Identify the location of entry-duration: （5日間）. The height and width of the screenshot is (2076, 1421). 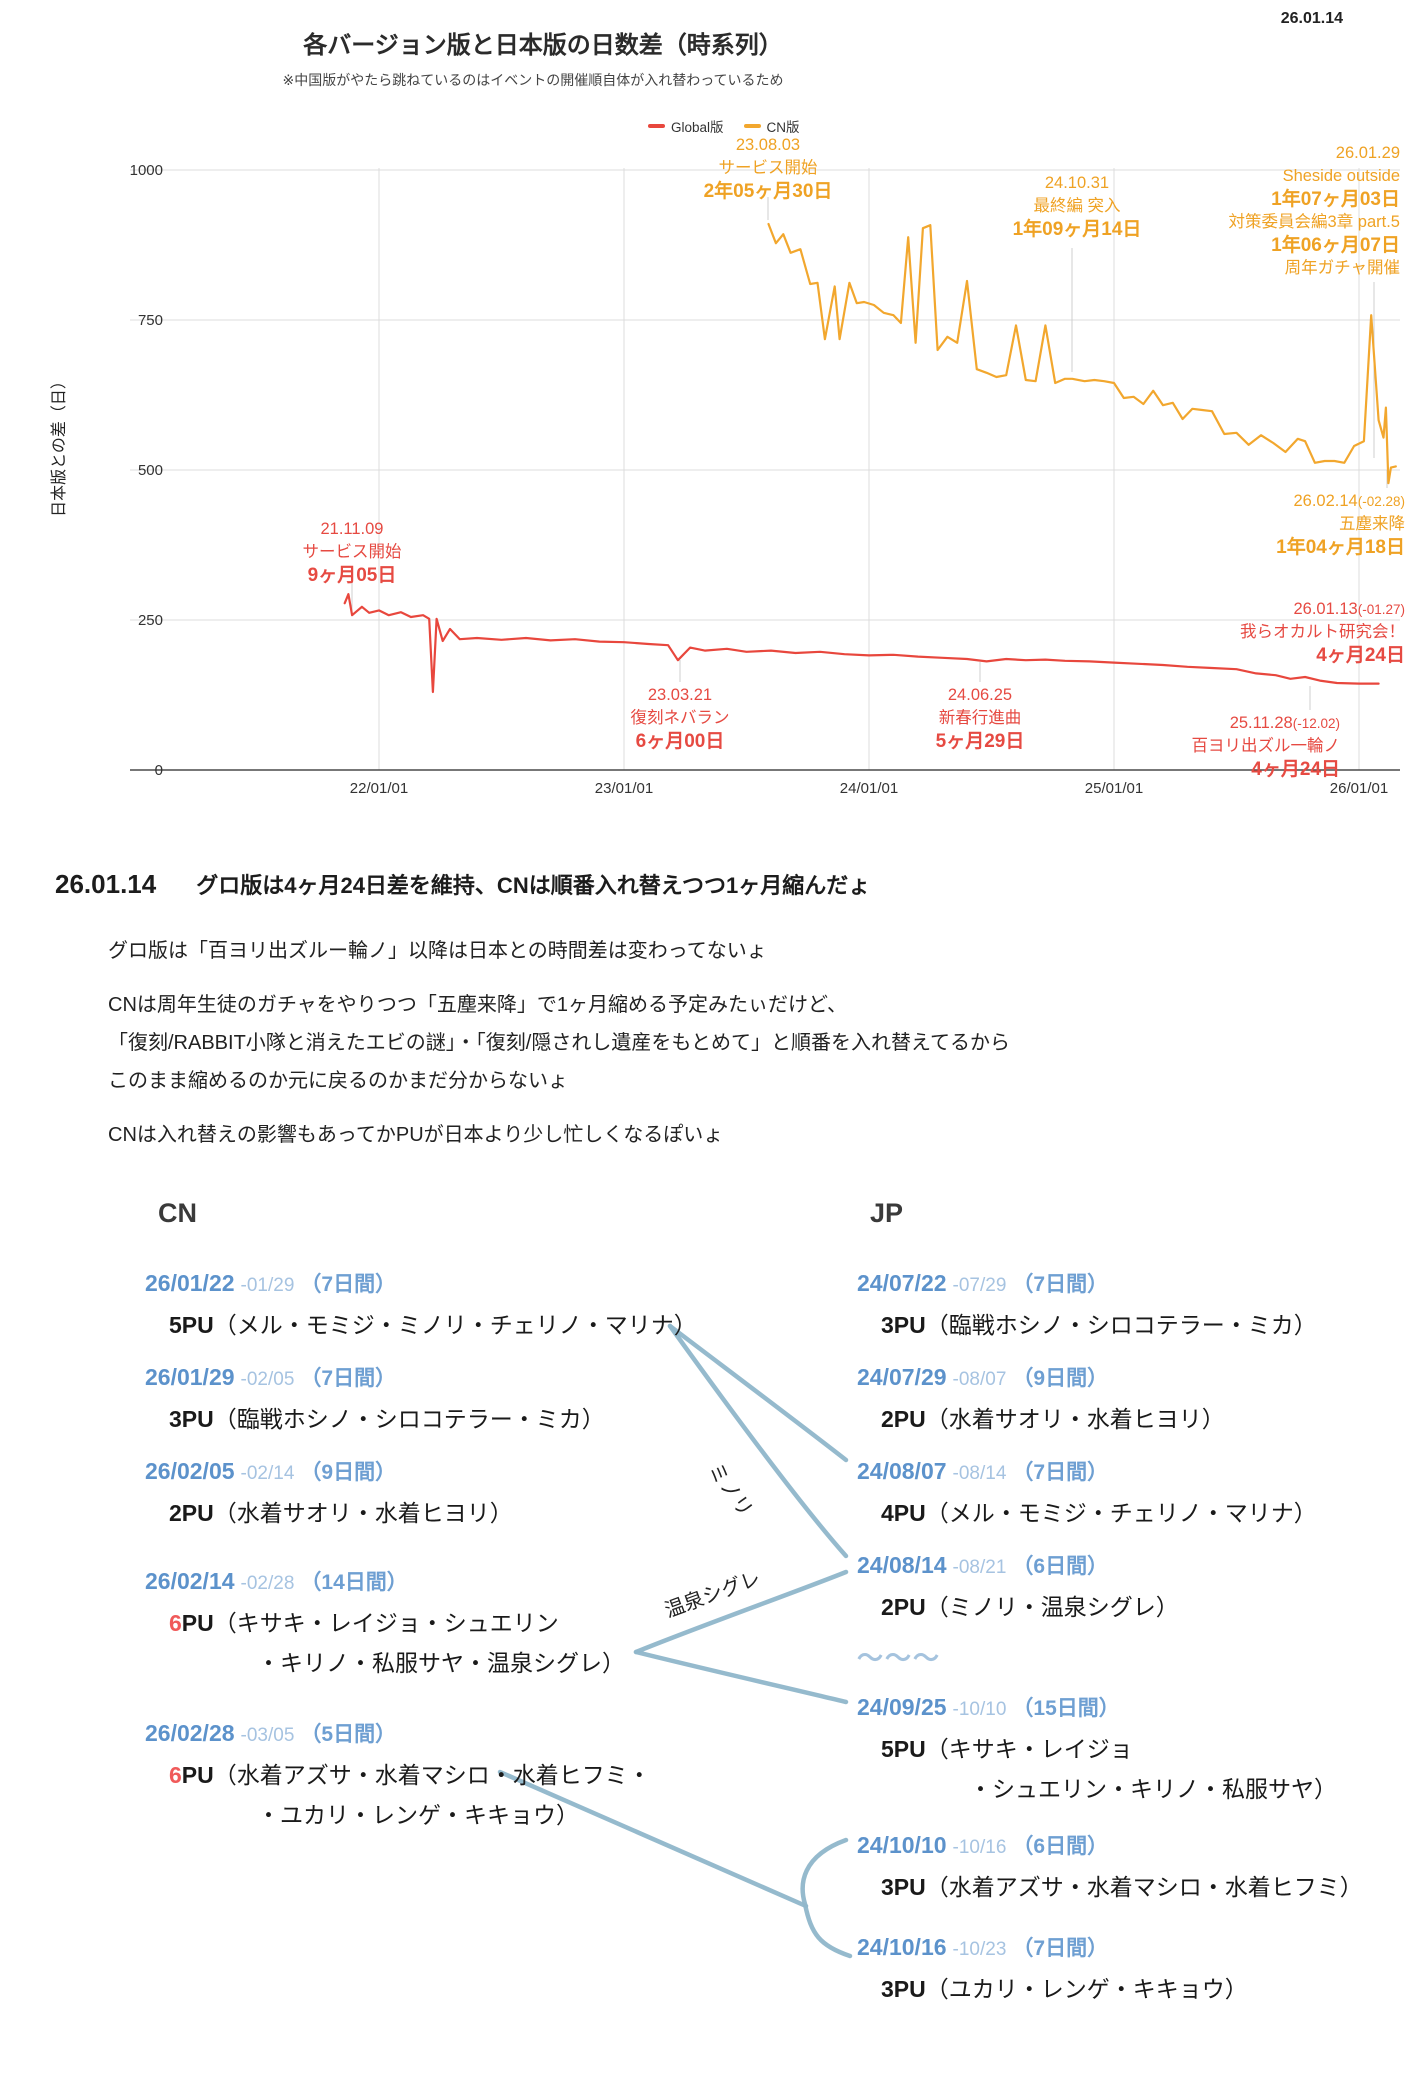
(348, 1734).